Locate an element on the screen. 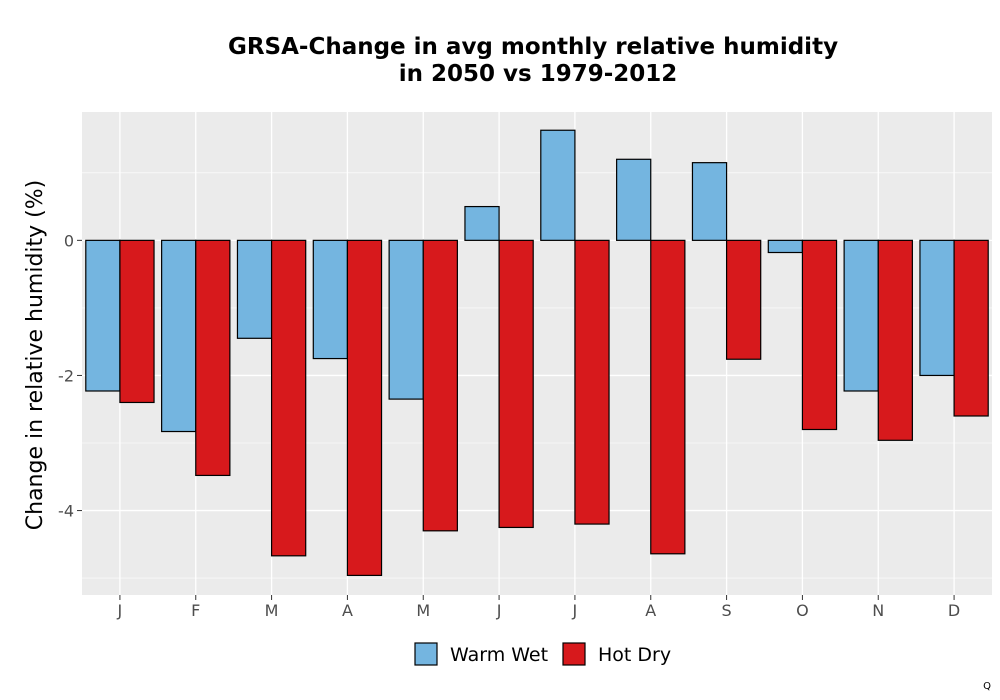  legend-key-warm-wet is located at coordinates (426, 654).